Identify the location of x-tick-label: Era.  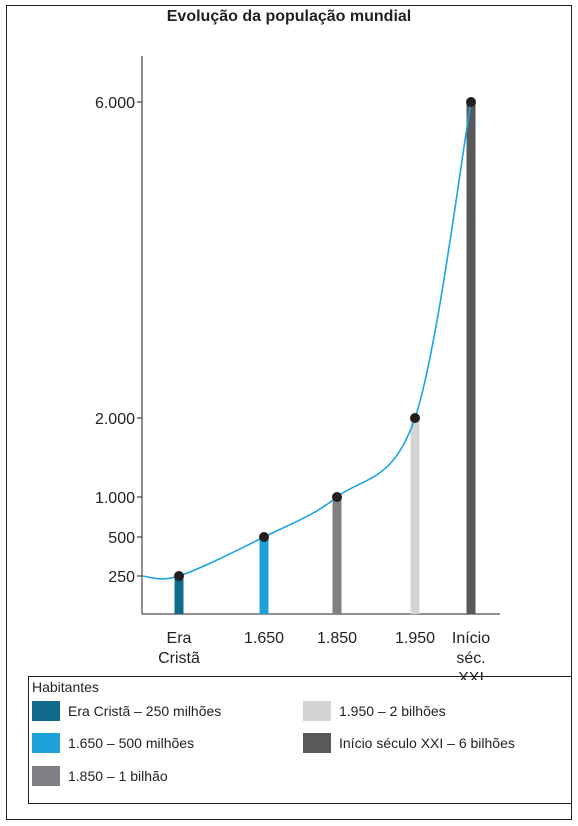
(179, 638).